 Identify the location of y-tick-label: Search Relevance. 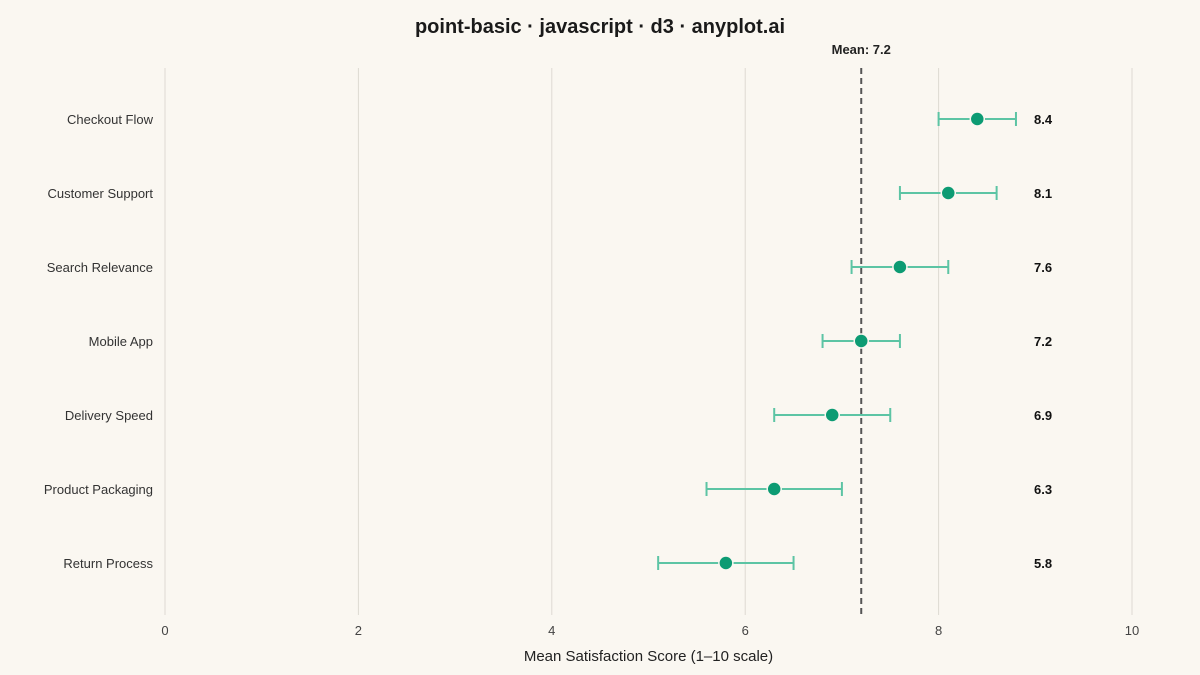
(100, 267).